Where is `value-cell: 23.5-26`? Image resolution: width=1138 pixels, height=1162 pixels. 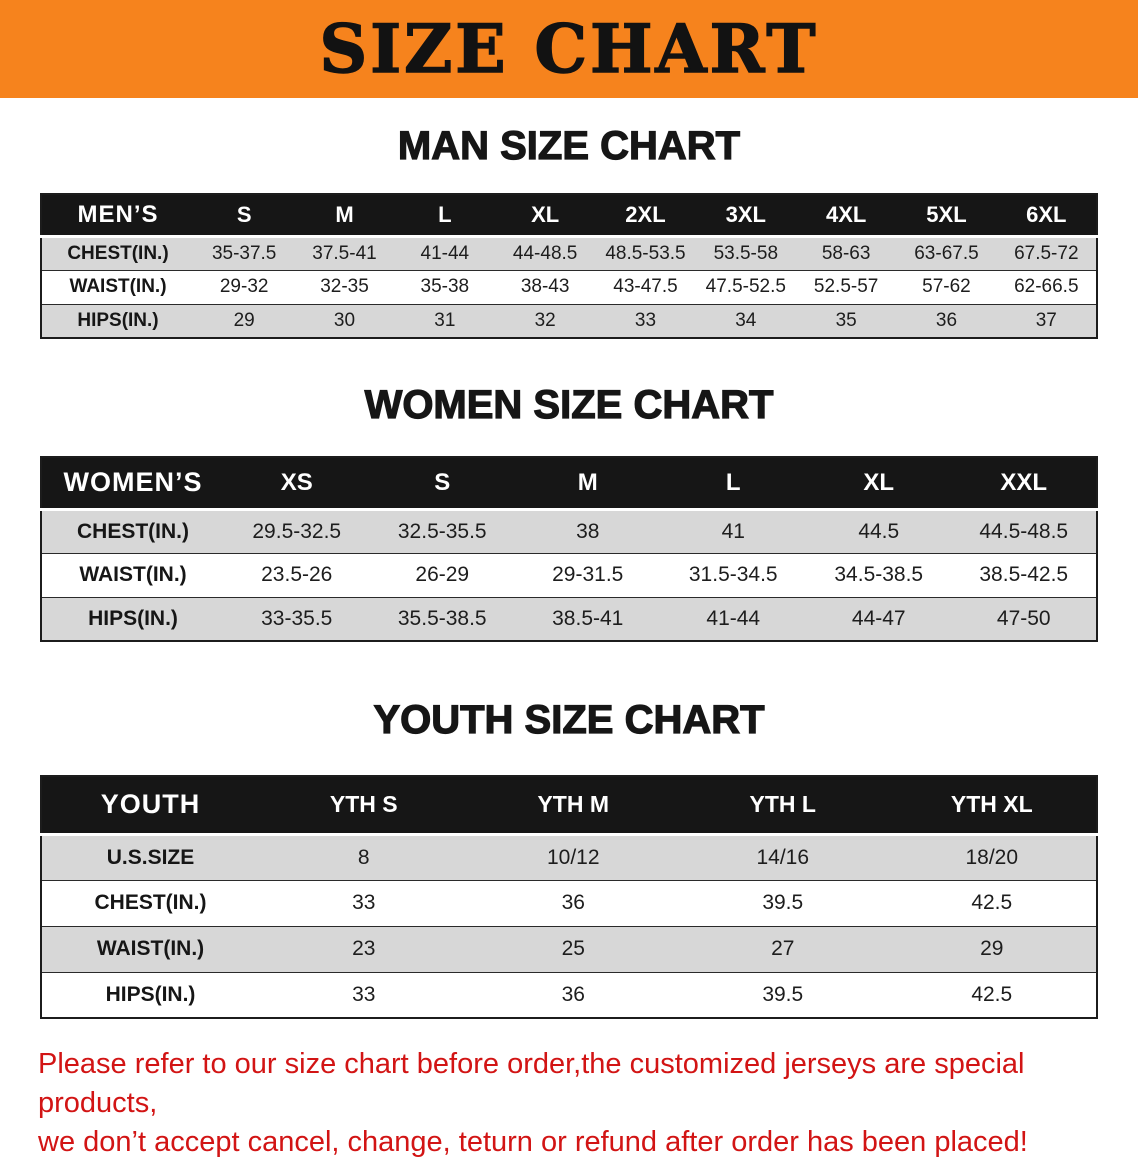
value-cell: 23.5-26 is located at coordinates (297, 574).